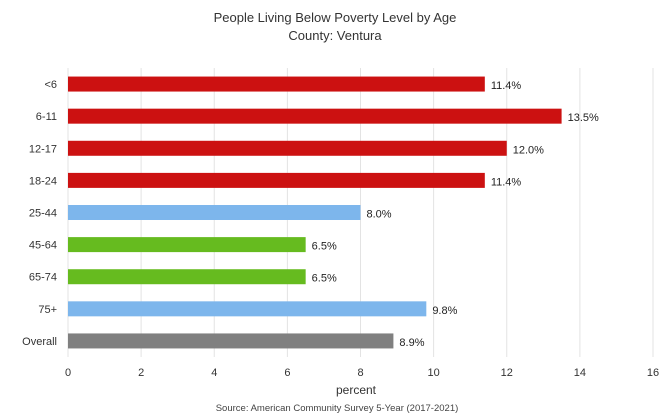  Describe the element at coordinates (528, 150) in the screenshot. I see `data-label-2: 12.0%` at that location.